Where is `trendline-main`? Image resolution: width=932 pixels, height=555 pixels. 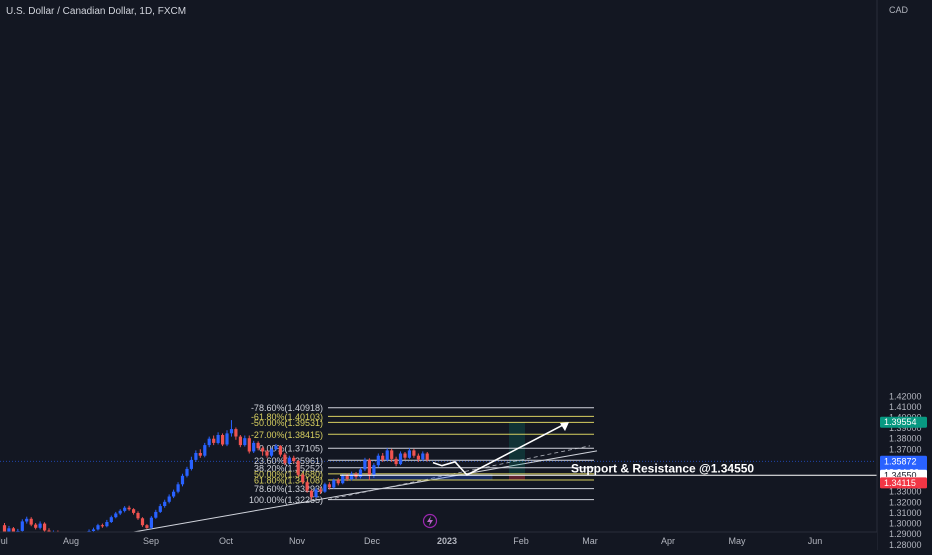
trendline-main is located at coordinates (363, 492).